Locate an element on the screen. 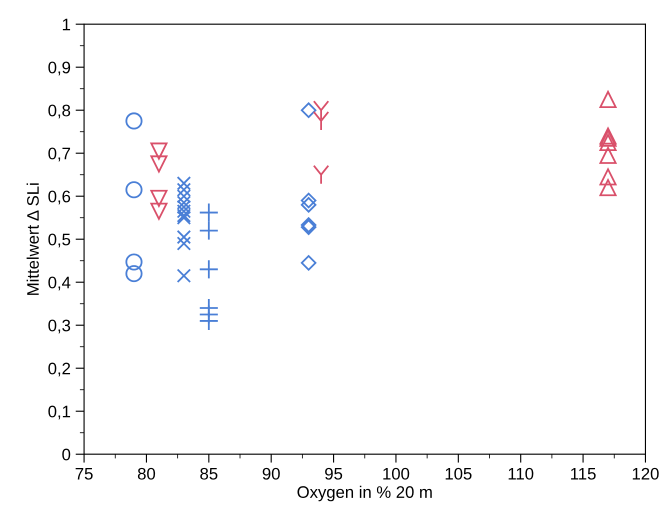  y-tick-label: 0 is located at coordinates (66, 454).